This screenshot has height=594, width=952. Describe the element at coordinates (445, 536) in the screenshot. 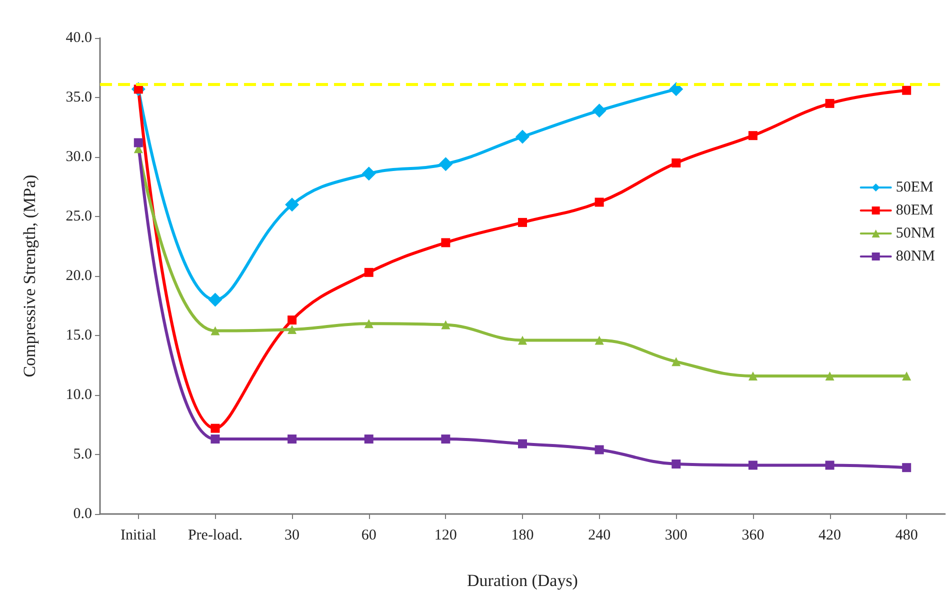

I see `x-tick-label: 120` at that location.